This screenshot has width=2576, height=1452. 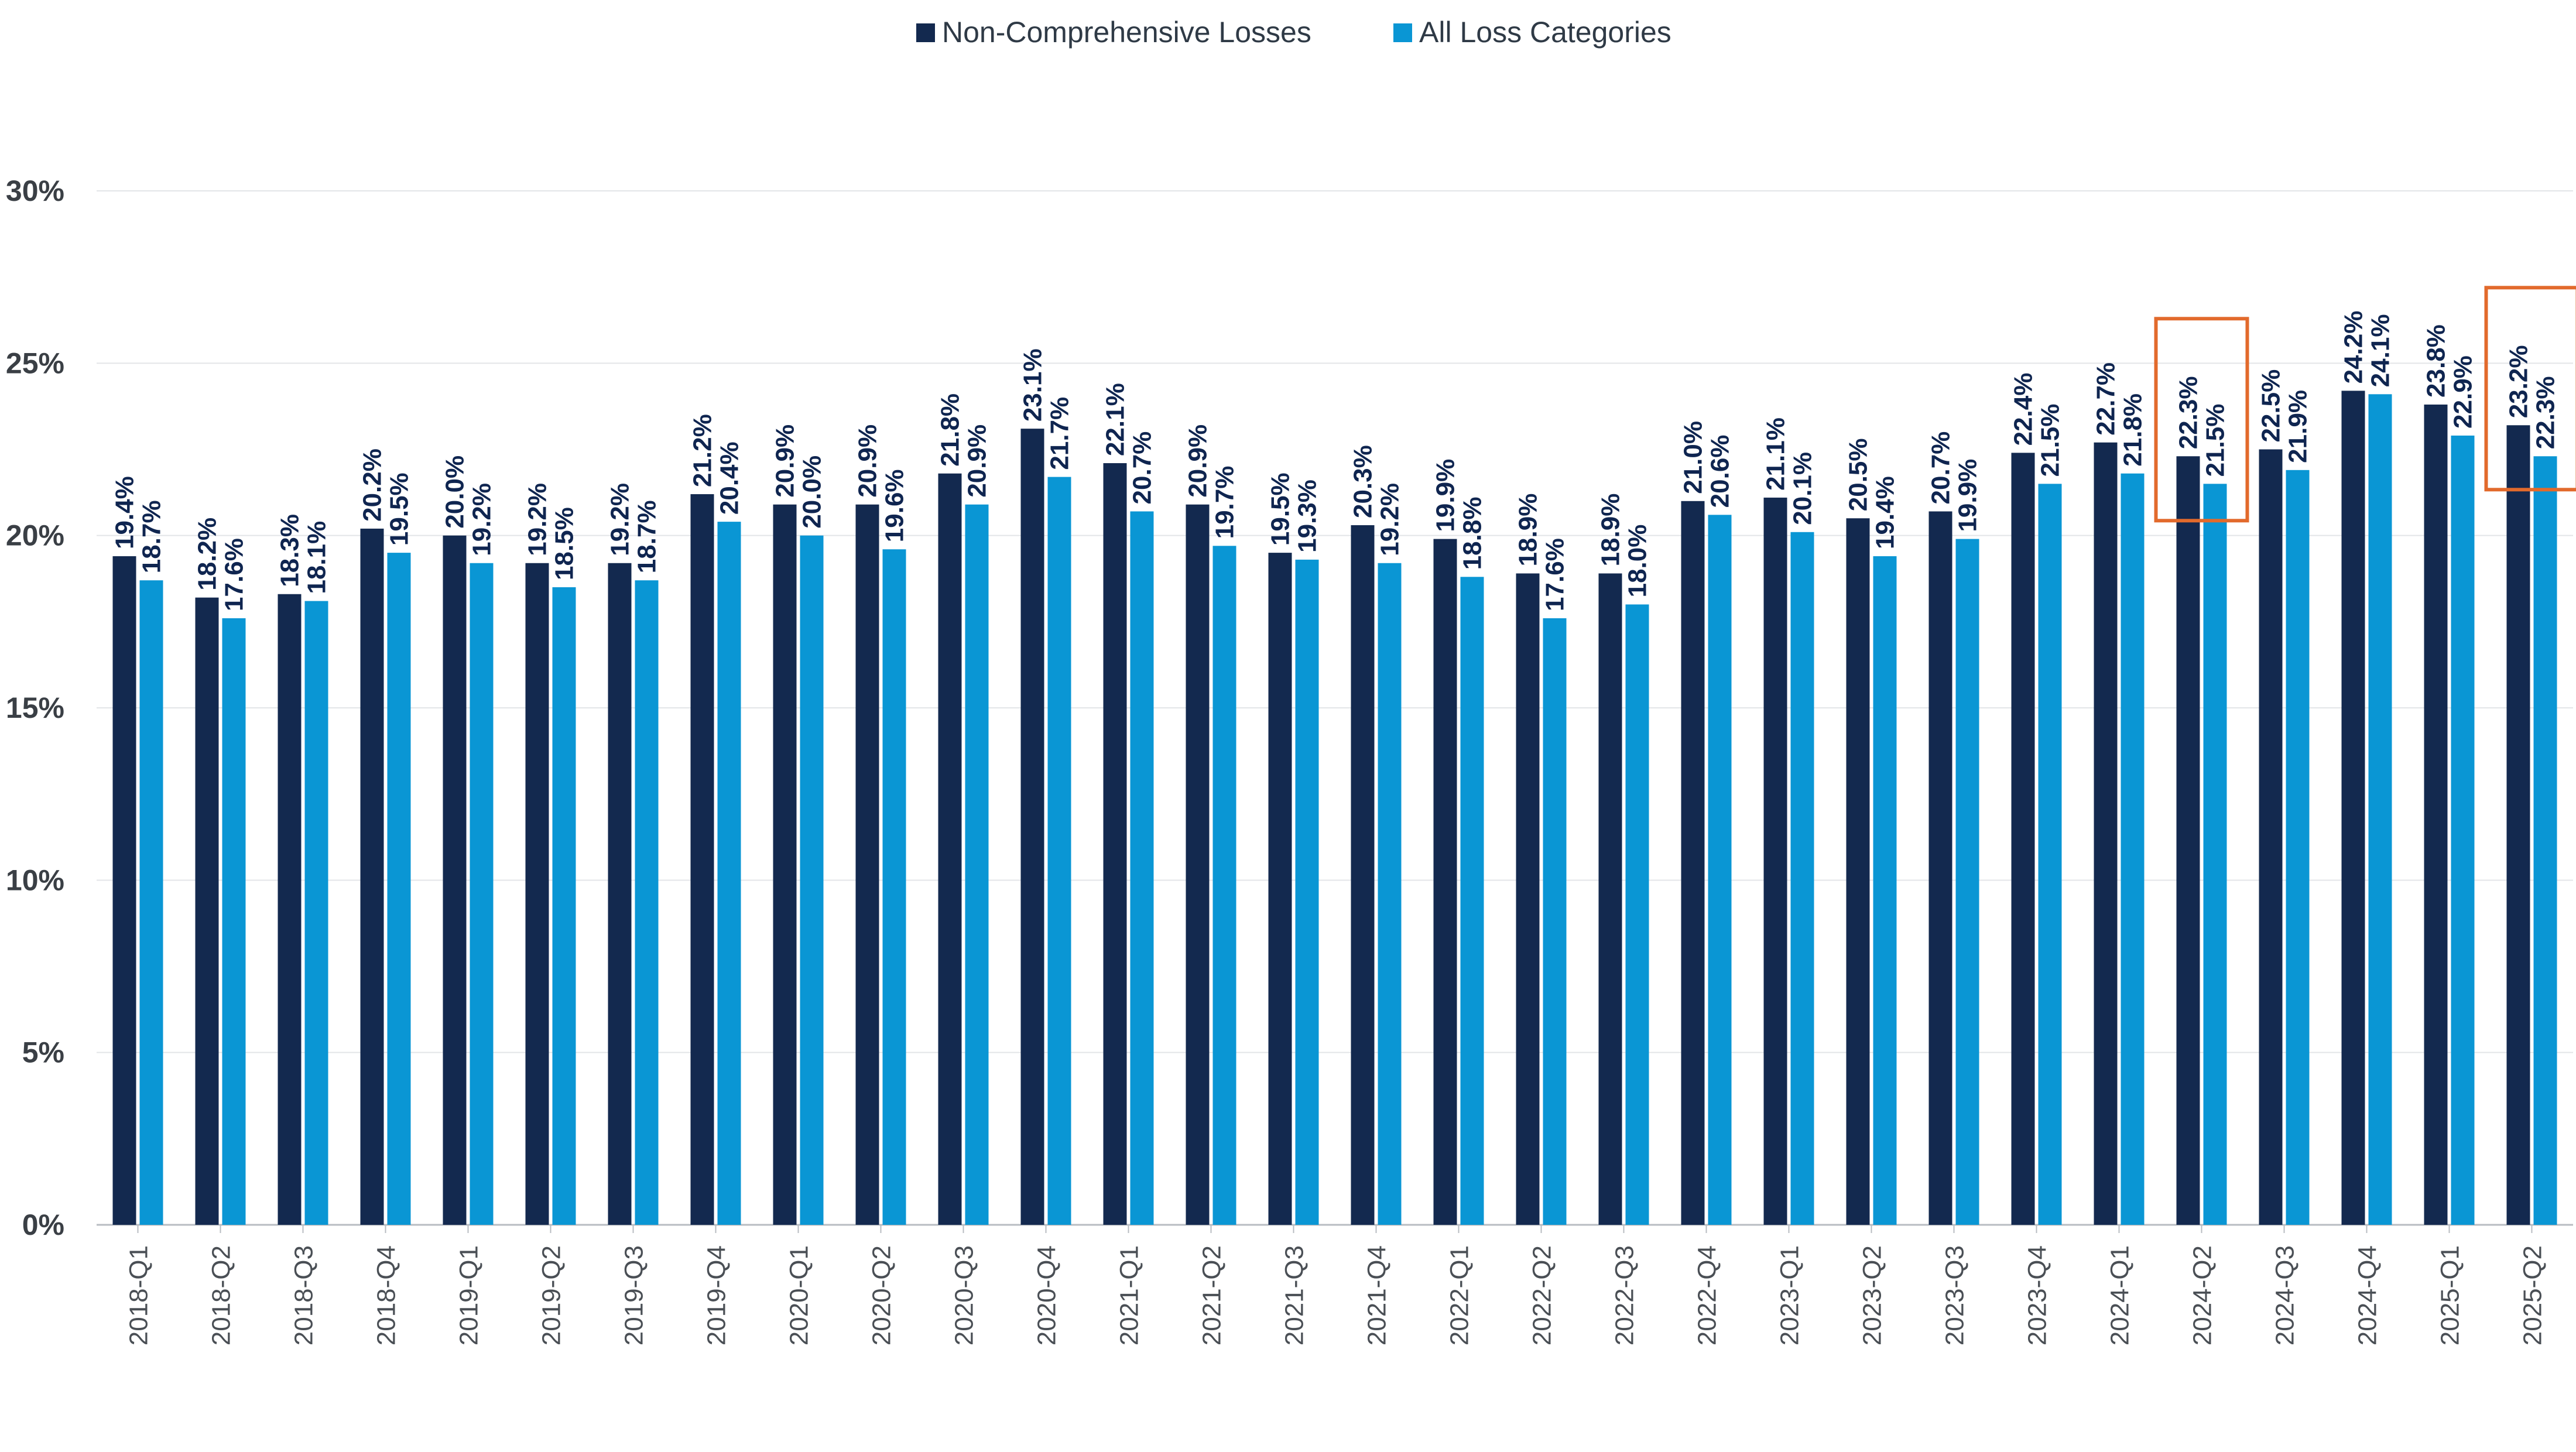 I want to click on data-label: 18.7%, so click(x=647, y=536).